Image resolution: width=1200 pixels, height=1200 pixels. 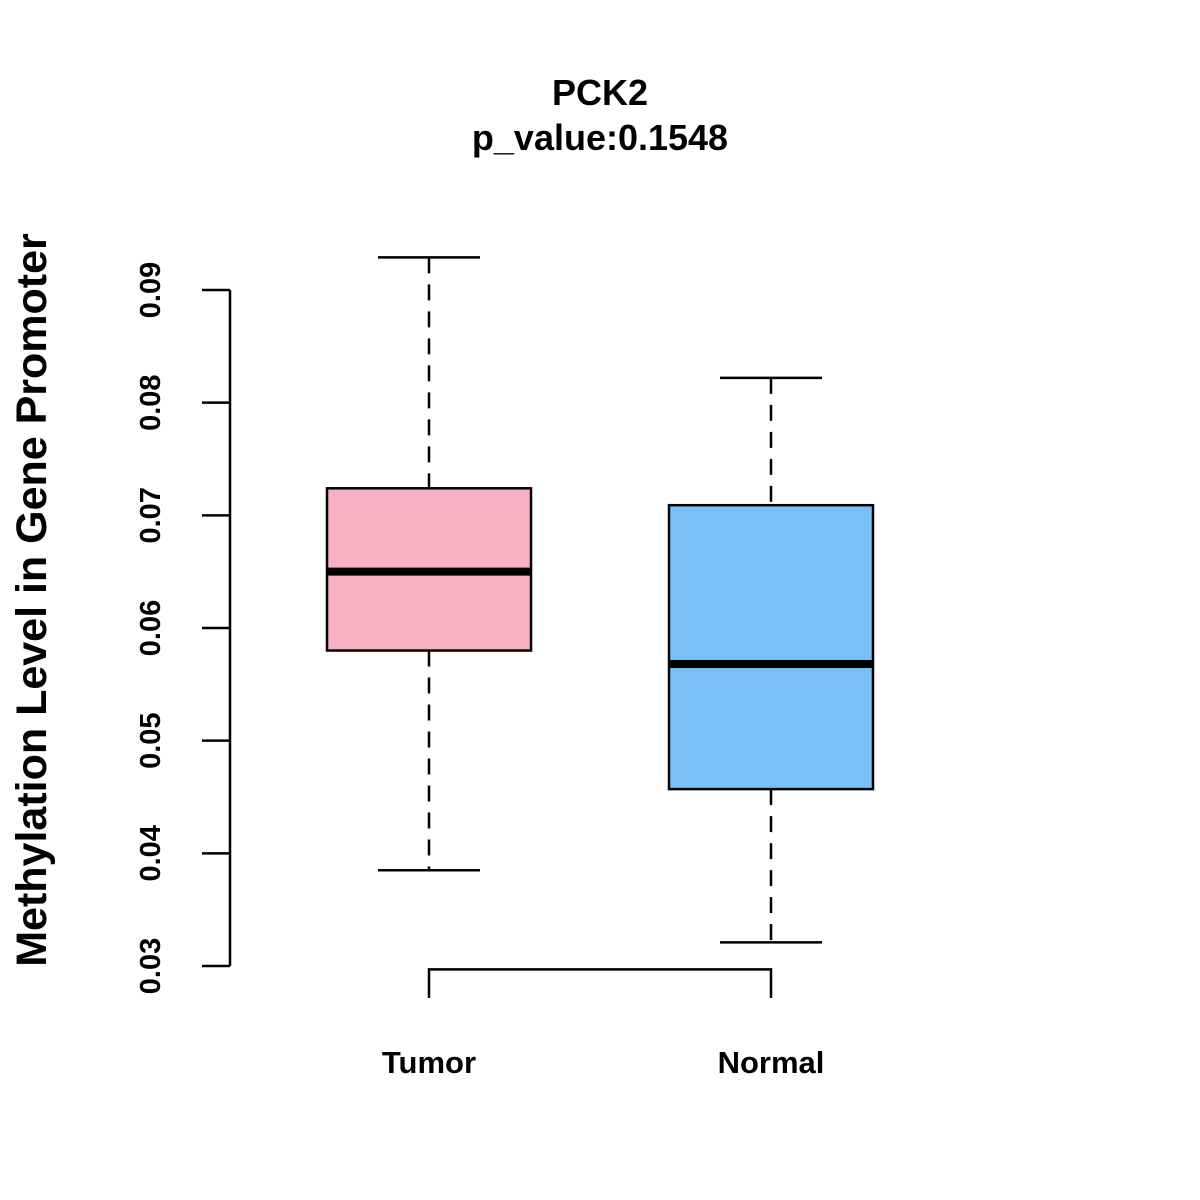 I want to click on y-tick-label: 0.03, so click(x=151, y=966).